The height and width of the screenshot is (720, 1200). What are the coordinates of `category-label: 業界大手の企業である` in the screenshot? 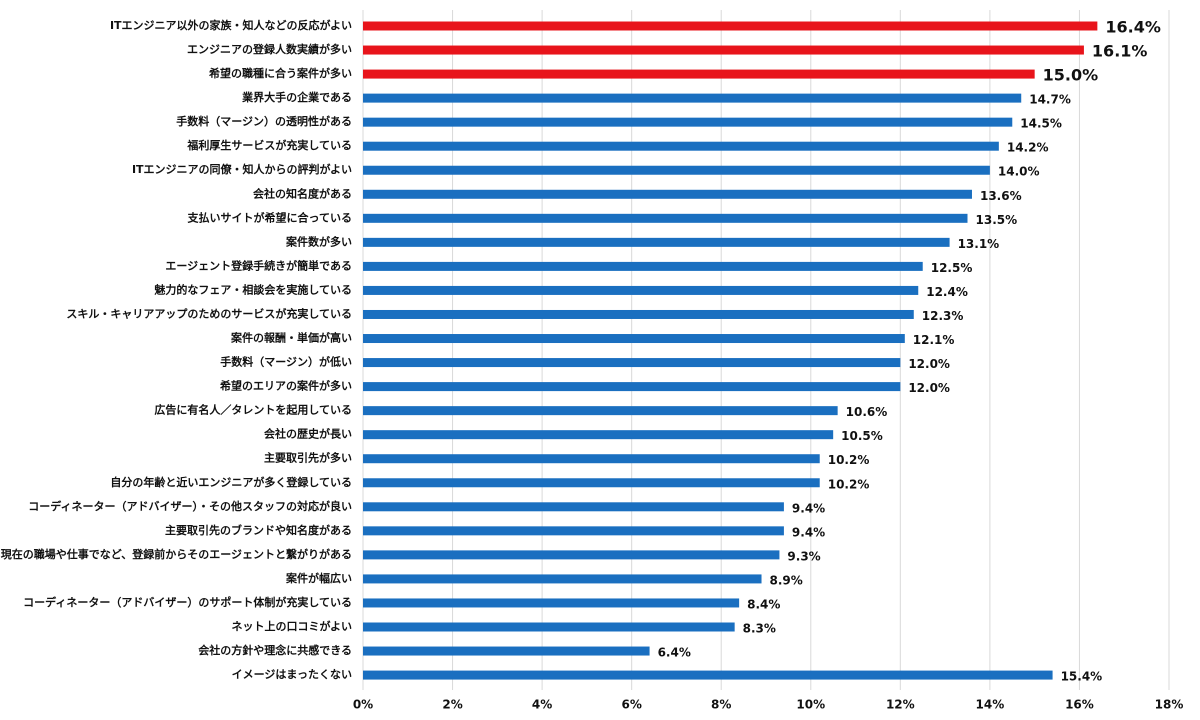 It's located at (296, 97).